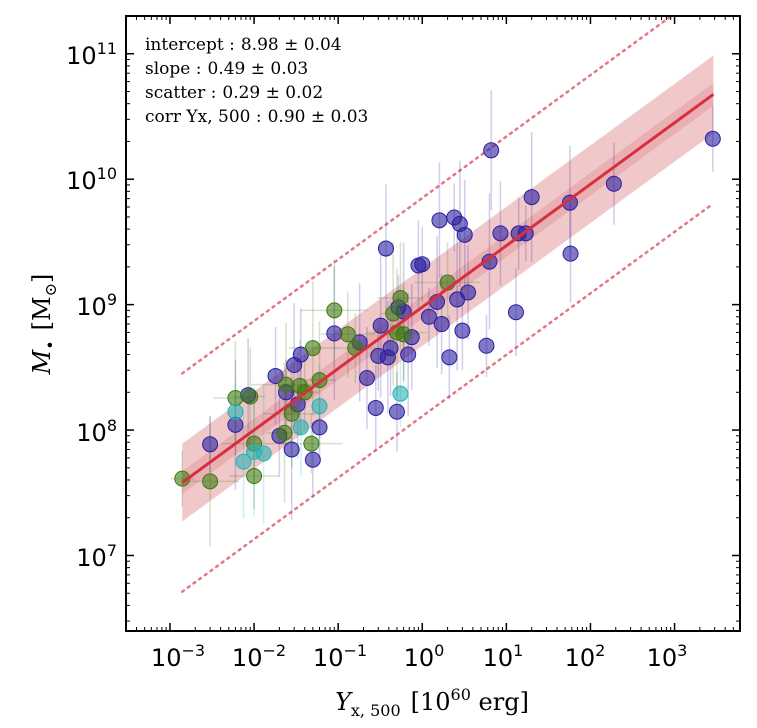 This screenshot has width=757, height=728. I want to click on y-tick-labels: 107 108 109 1010 1011, so click(91, 305).